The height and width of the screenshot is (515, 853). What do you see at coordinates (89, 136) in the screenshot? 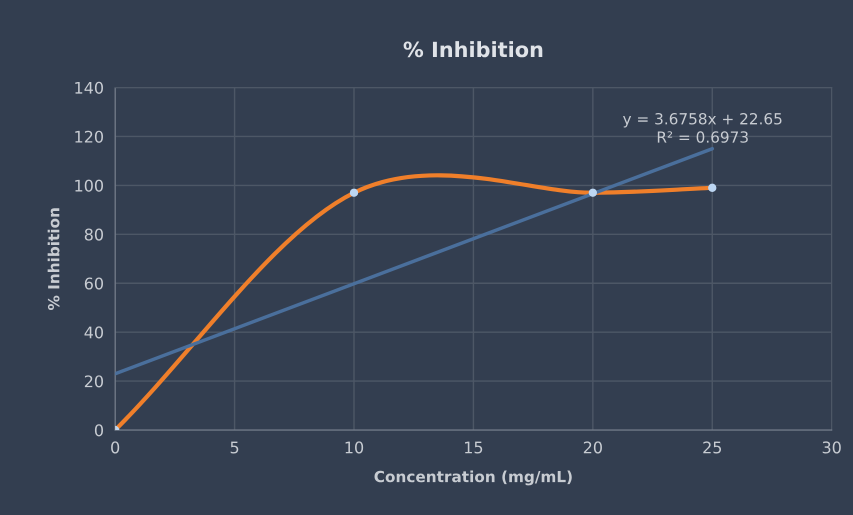
I see `y-tick-label: 120` at bounding box center [89, 136].